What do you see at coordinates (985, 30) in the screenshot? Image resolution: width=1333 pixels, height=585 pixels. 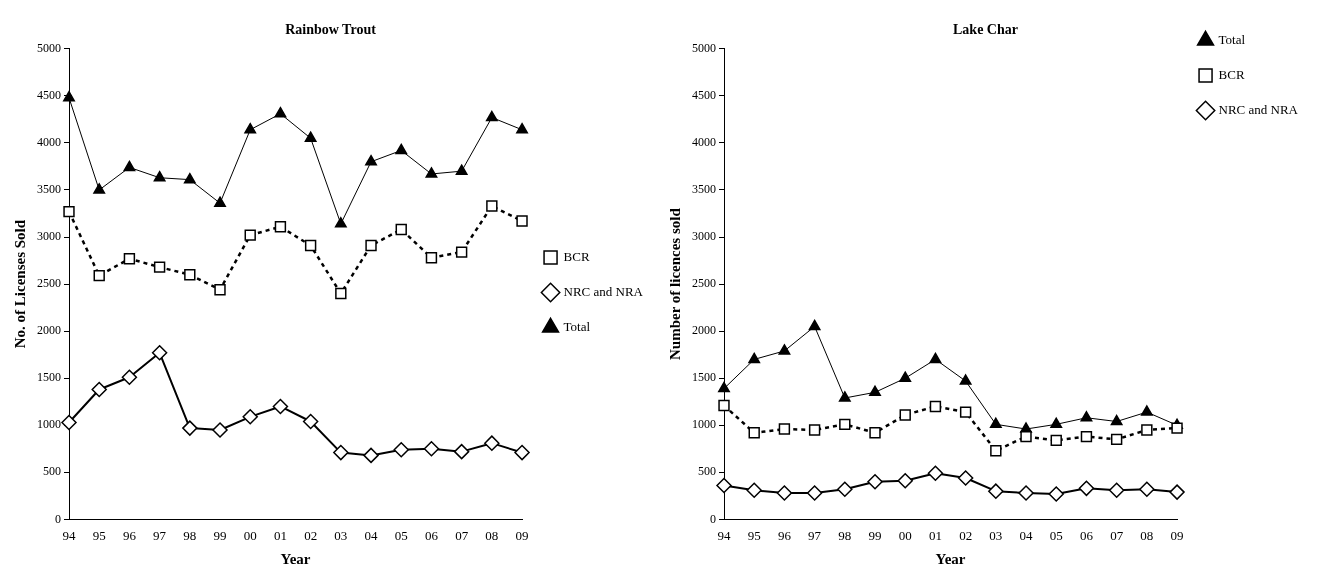 I see `chart-title: Lake Char` at bounding box center [985, 30].